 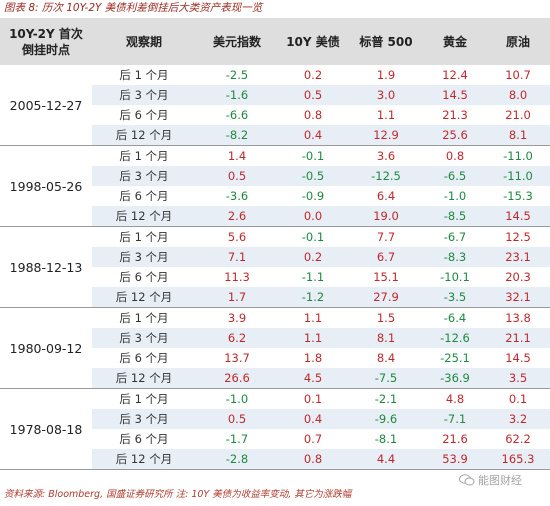 I want to click on header-10y-treasury: 10Y 美债, so click(x=313, y=41).